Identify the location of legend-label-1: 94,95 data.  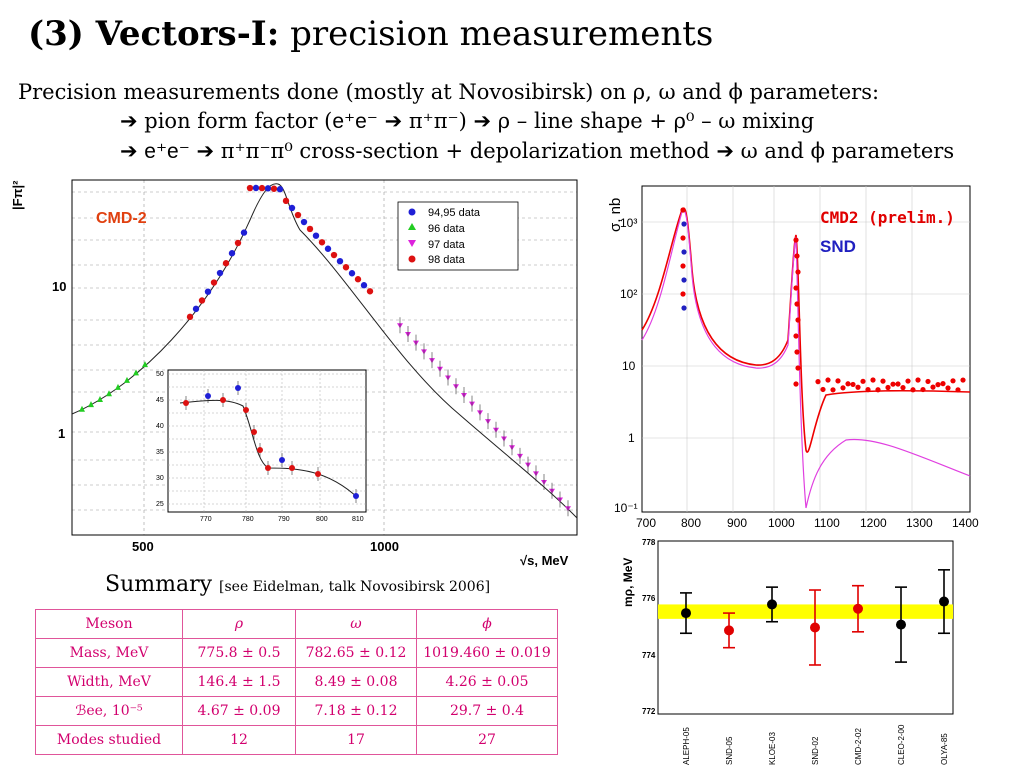
(454, 213).